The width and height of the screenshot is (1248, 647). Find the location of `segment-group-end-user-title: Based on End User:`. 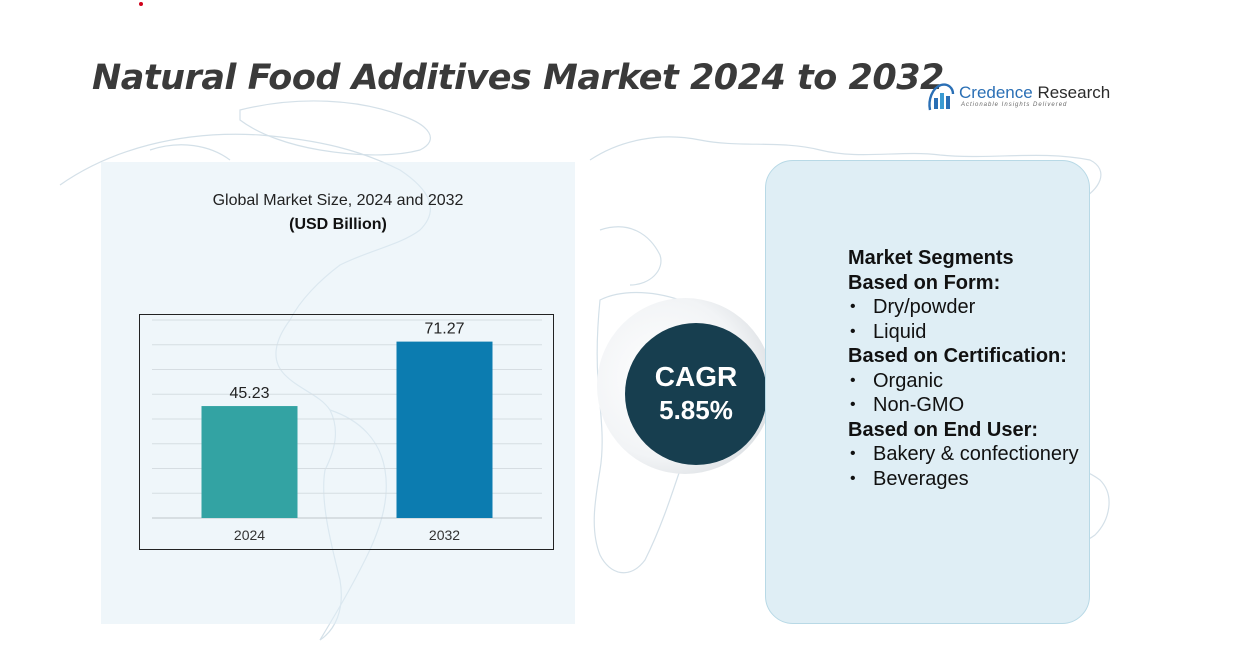

segment-group-end-user-title: Based on End User: is located at coordinates (943, 429).